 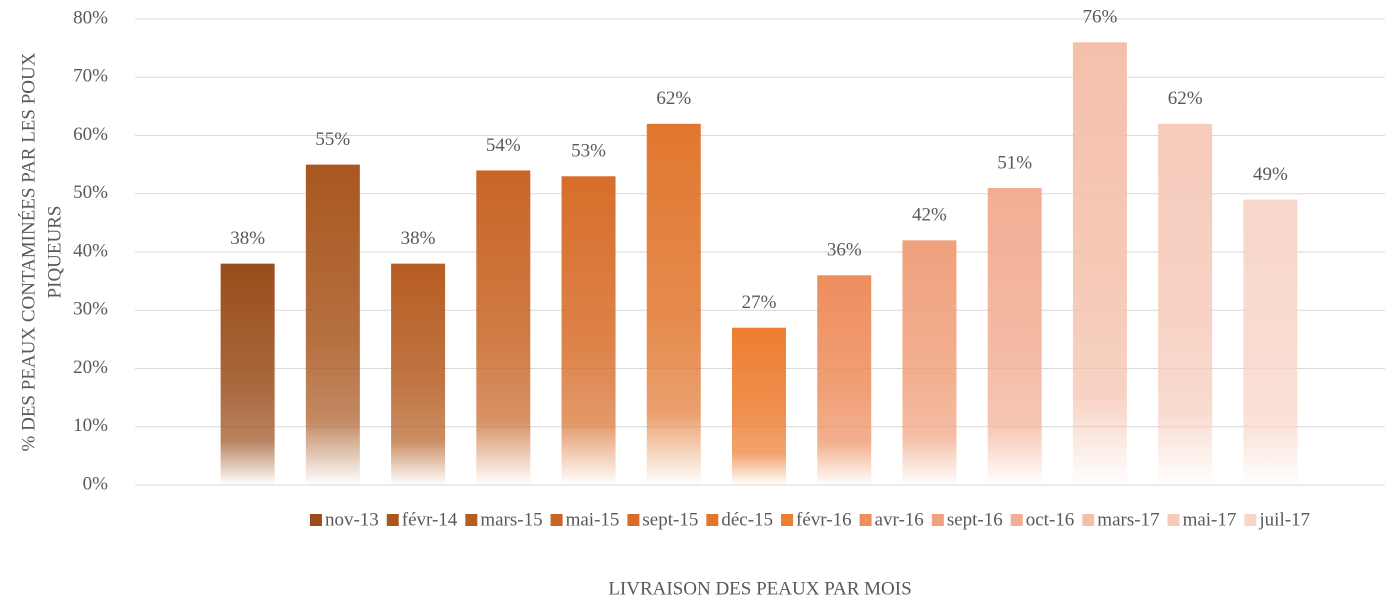 What do you see at coordinates (824, 519) in the screenshot?
I see `legend-label: févr-16` at bounding box center [824, 519].